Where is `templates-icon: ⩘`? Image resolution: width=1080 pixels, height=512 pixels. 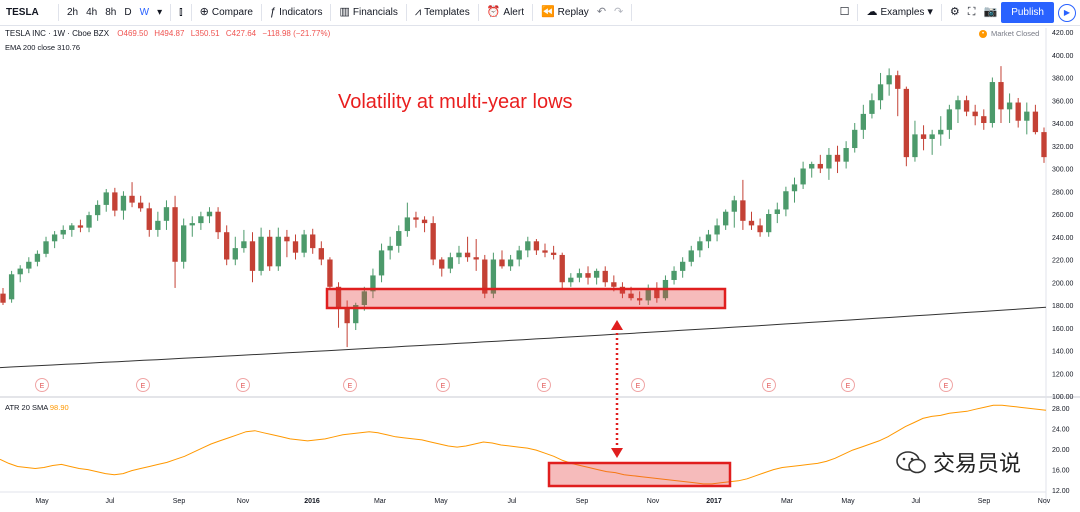 templates-icon: ⩘ is located at coordinates (418, 12).